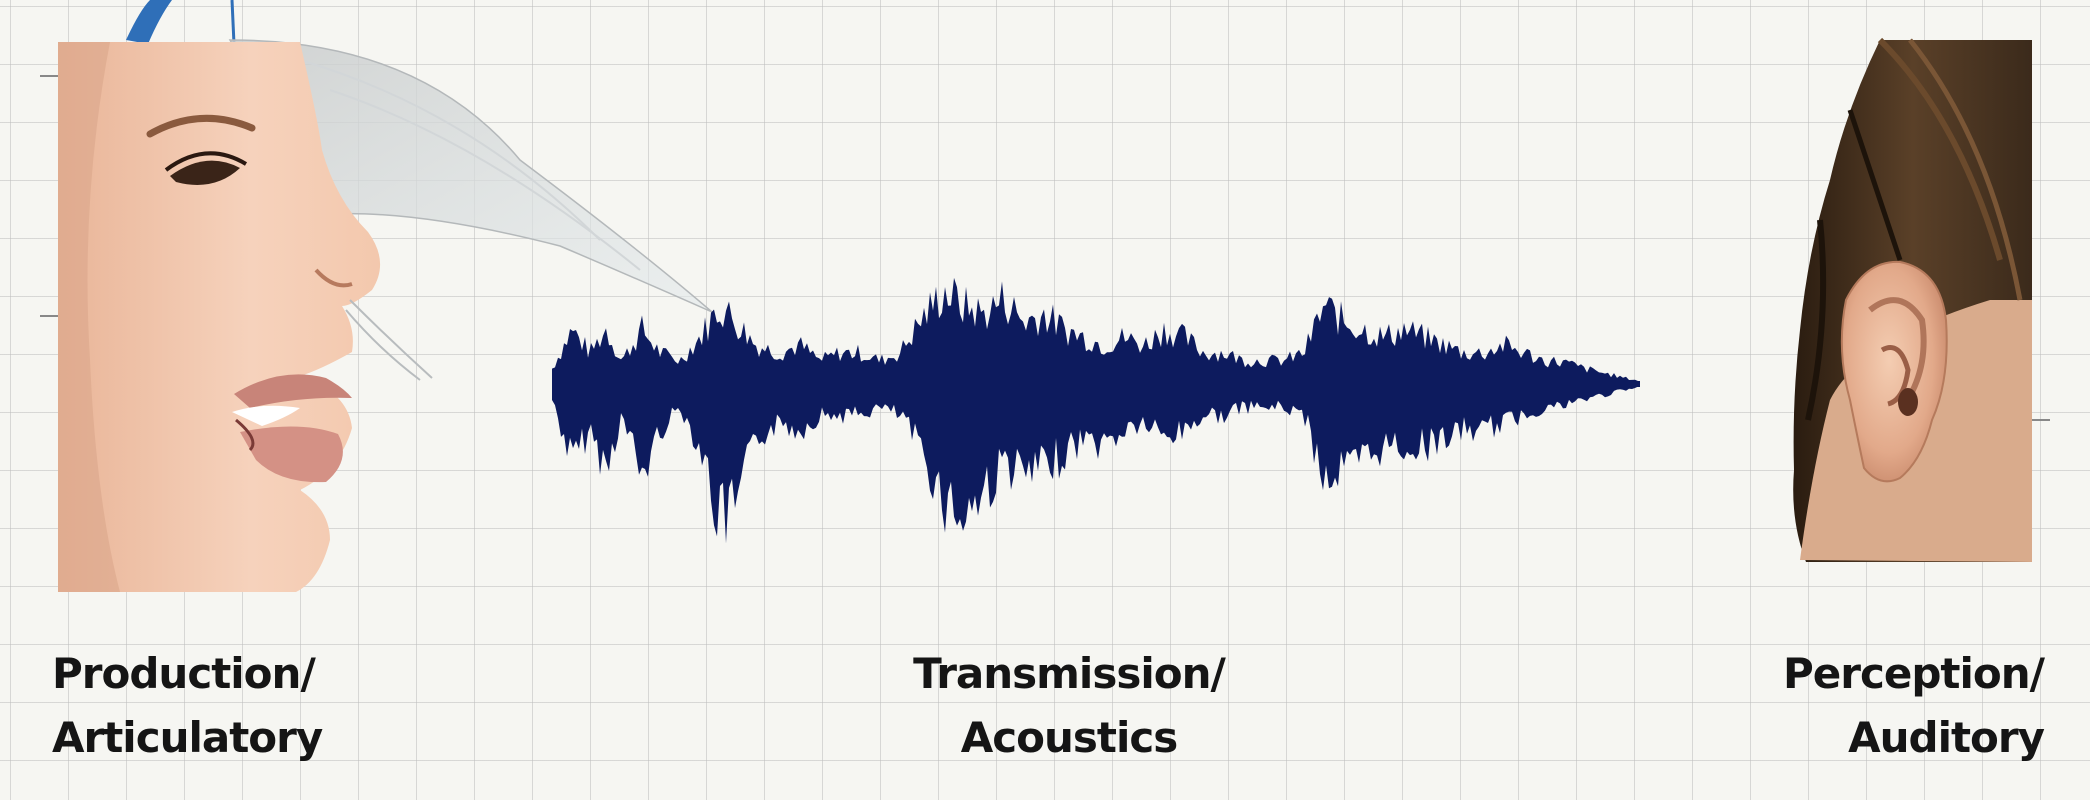 This screenshot has height=800, width=2090. What do you see at coordinates (187, 706) in the screenshot?
I see `caption-production: Production/ Articulatory` at bounding box center [187, 706].